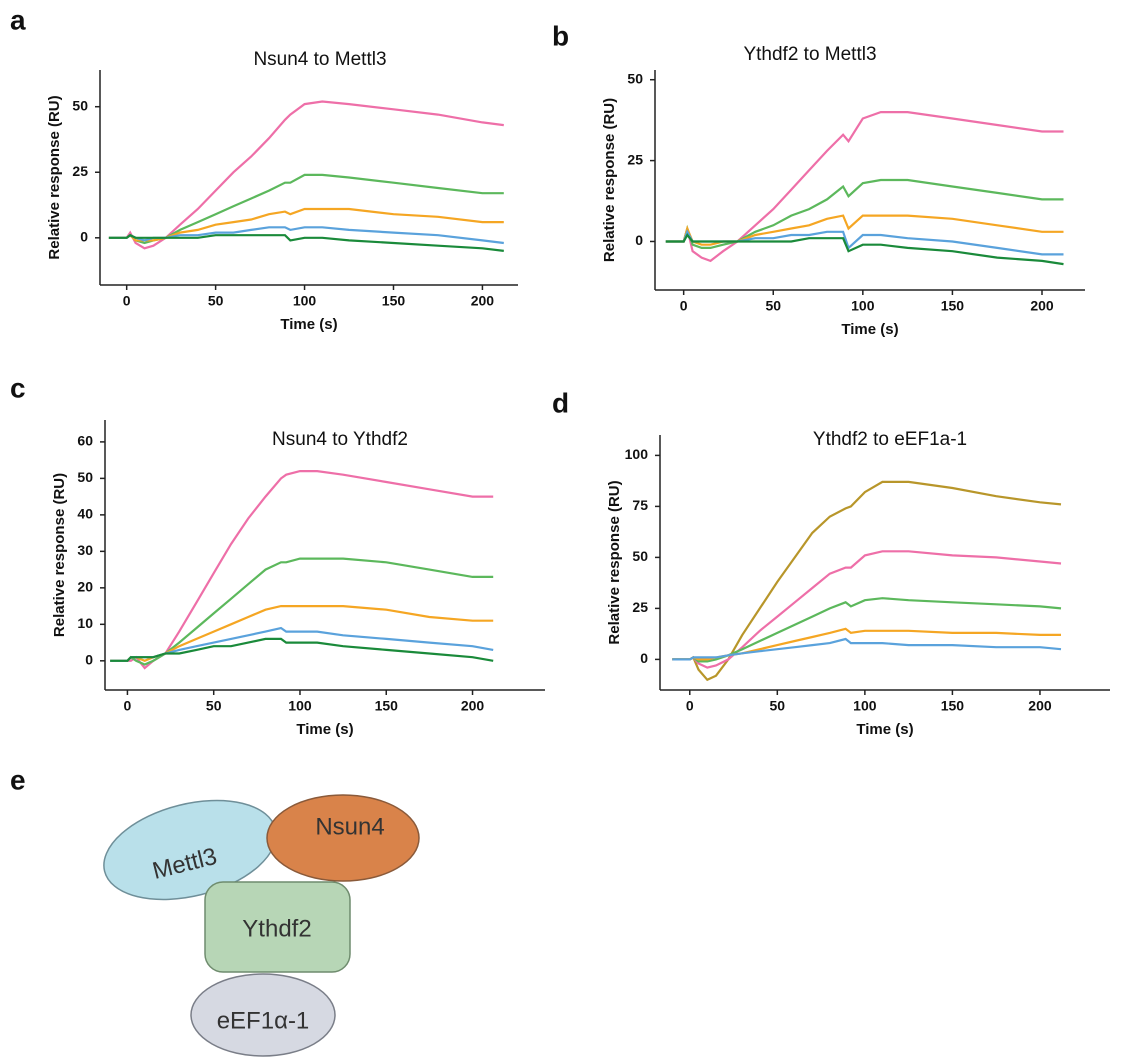 The image size is (1122, 1059). Describe the element at coordinates (85, 623) in the screenshot. I see `y-tick-label: 10` at that location.